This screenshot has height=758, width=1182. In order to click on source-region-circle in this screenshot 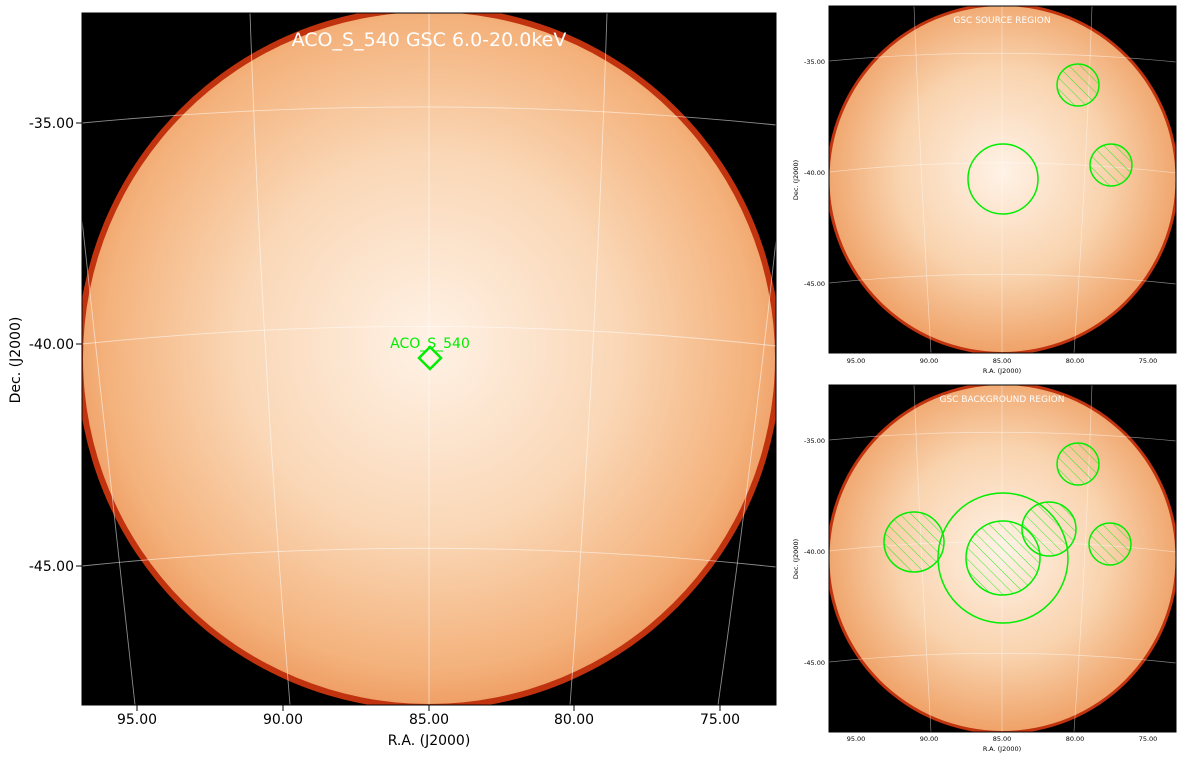, I will do `click(1003, 179)`.